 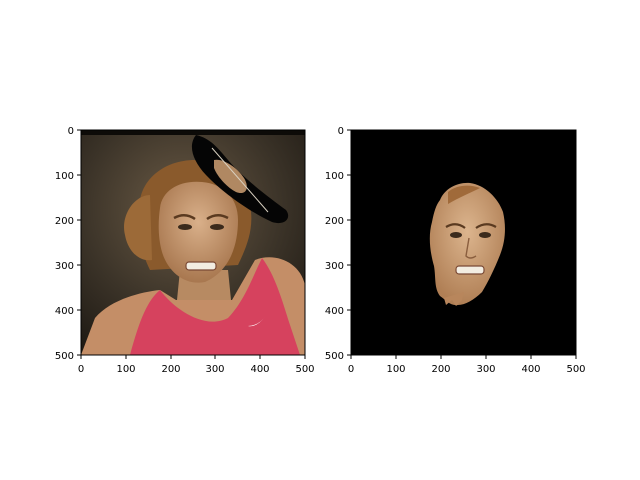 I want to click on left-x-tick: 400, so click(x=259, y=369).